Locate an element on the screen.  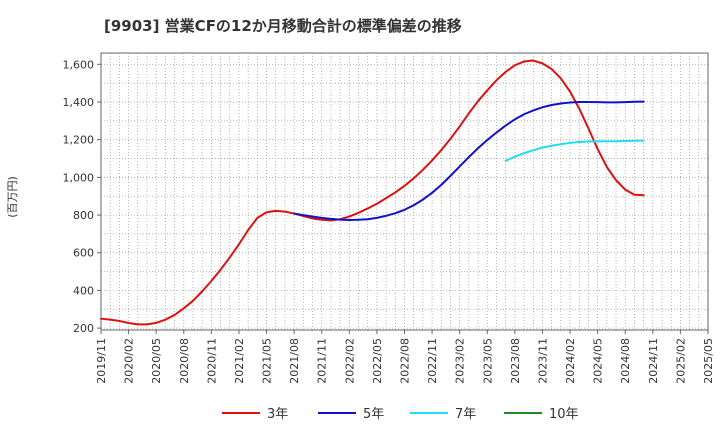
x-tick-label: 2021/08 is located at coordinates (294, 361).